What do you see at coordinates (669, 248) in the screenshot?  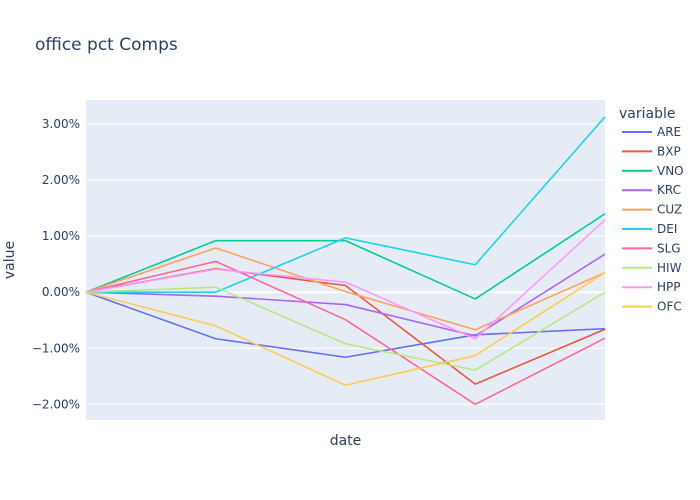 I see `legend-label: SLG` at bounding box center [669, 248].